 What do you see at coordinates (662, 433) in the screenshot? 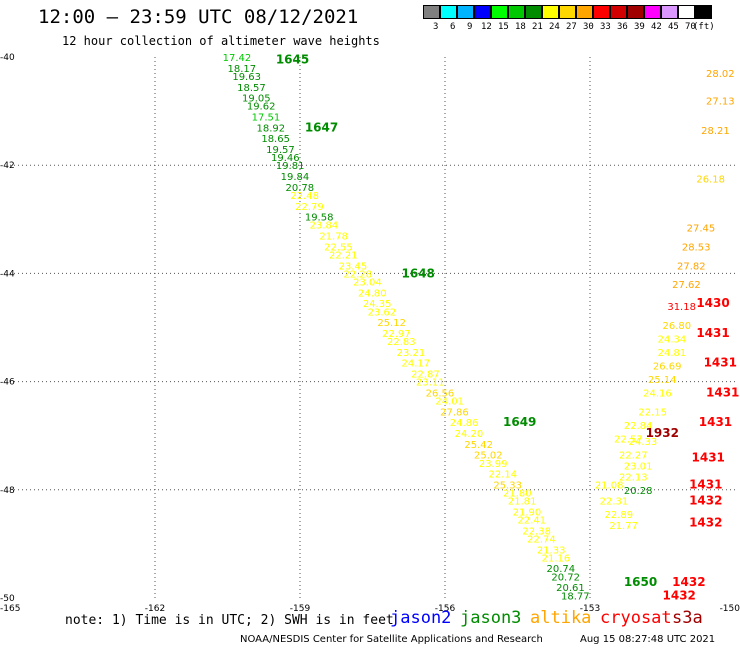
I see `pass-time-label: 1932` at bounding box center [662, 433].